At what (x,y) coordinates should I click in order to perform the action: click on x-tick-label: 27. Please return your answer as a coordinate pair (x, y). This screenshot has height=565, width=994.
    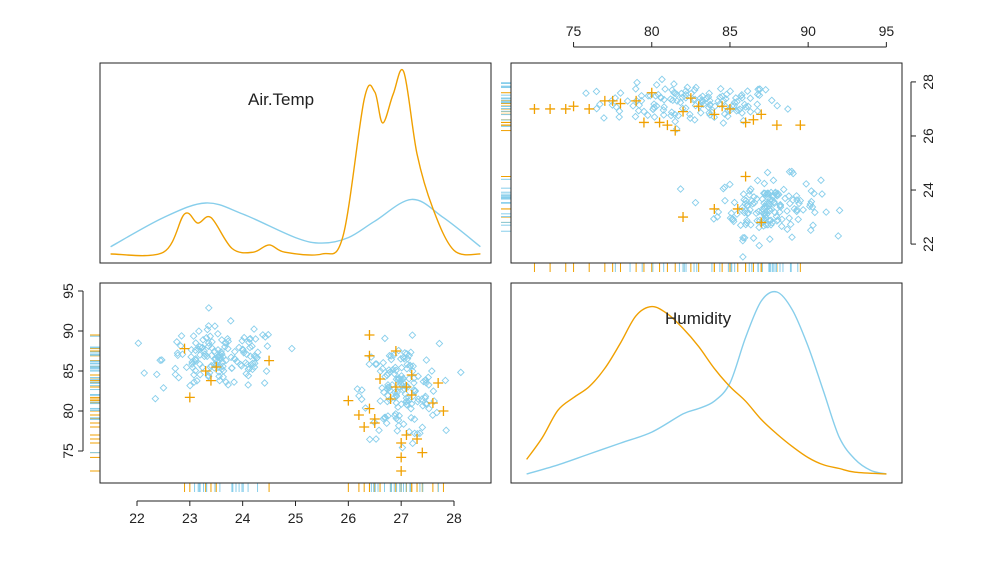
    Looking at the image, I should click on (401, 518).